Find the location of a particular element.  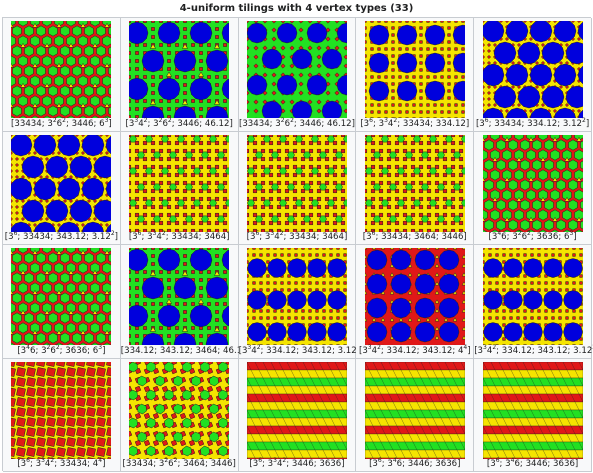

tiling-label: [36; 33434; 343.12; 3.122] is located at coordinates (61, 236).